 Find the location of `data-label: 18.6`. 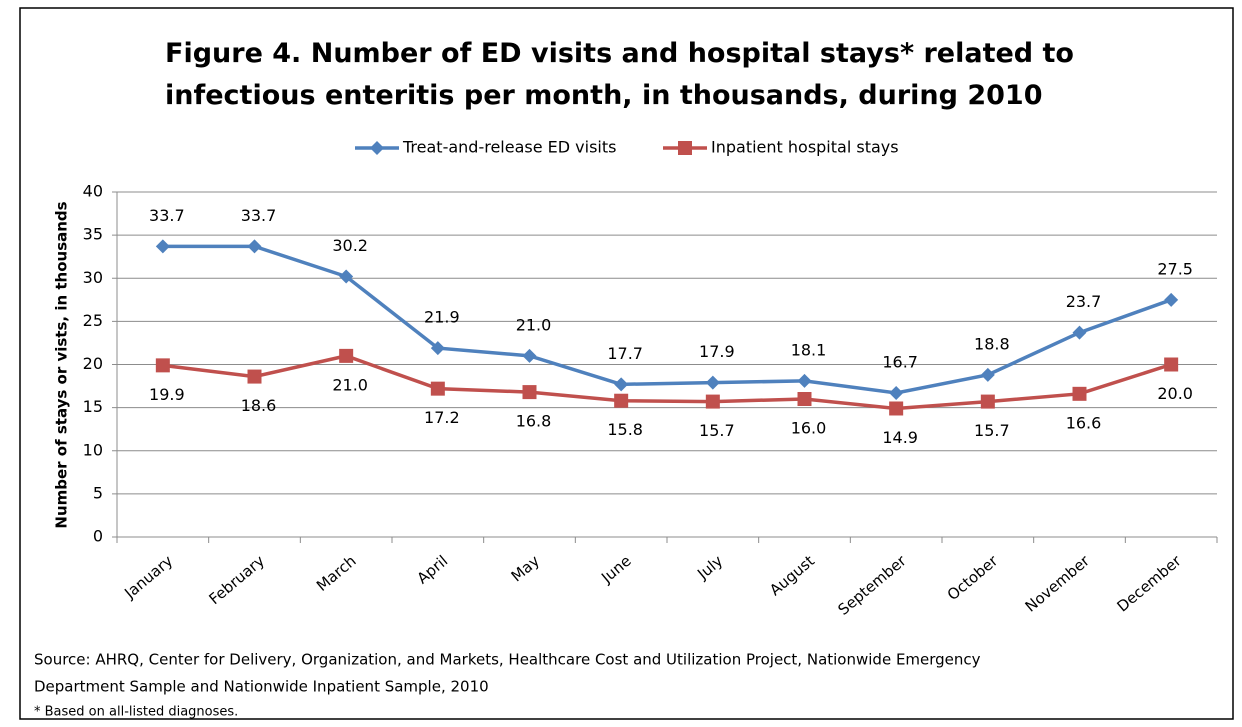

data-label: 18.6 is located at coordinates (259, 405).